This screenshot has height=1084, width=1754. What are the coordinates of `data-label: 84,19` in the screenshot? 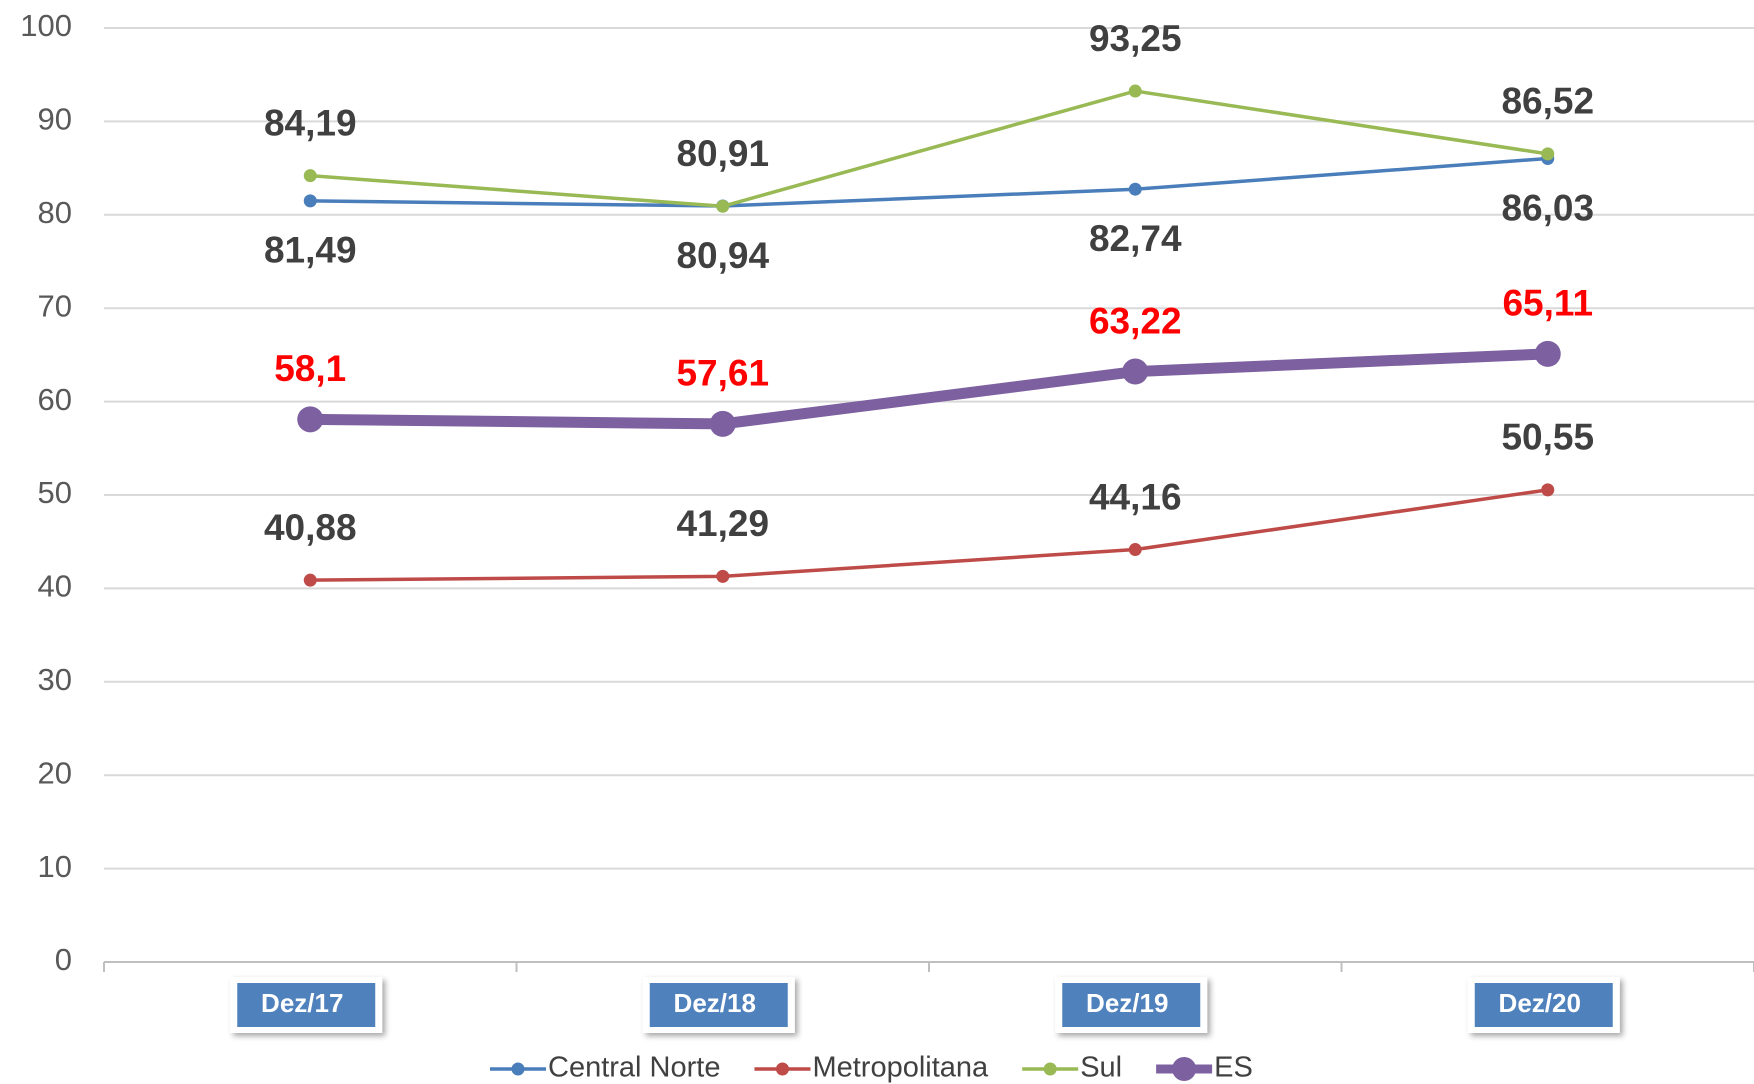 It's located at (310, 122).